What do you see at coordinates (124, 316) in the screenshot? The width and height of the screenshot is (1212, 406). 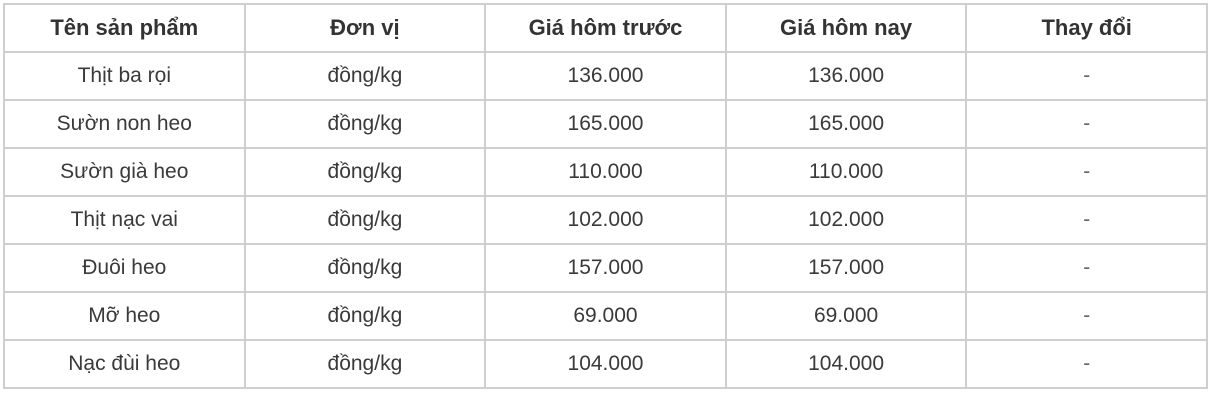 I see `product-name-cell: Mỡ heo` at bounding box center [124, 316].